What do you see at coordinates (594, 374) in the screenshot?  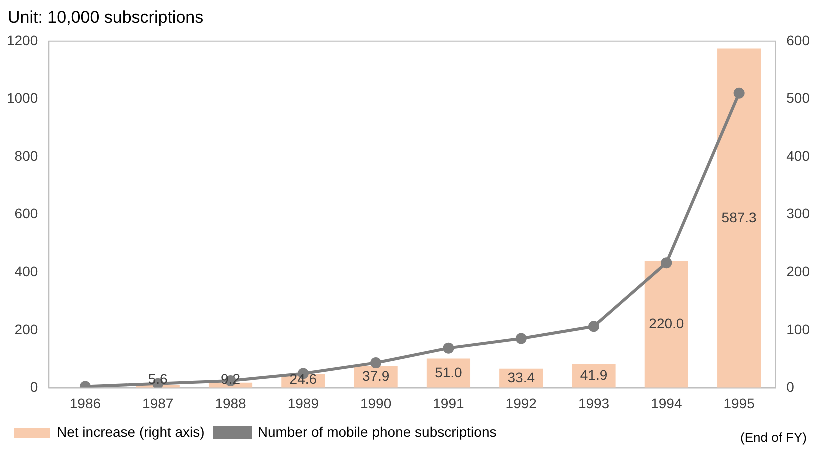 I see `data-label: 41.9` at bounding box center [594, 374].